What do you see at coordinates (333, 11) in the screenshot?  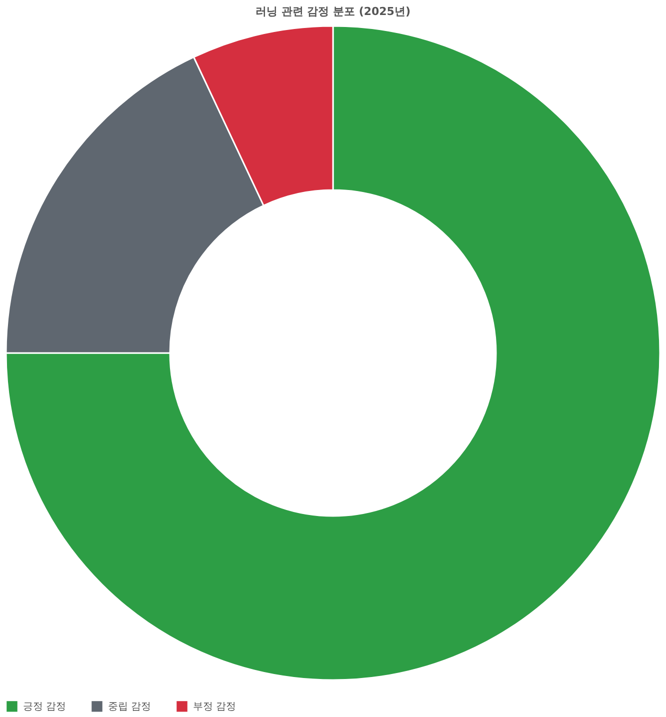 I see `chart-title: 러닝 관련 감정 분포 (2025년)` at bounding box center [333, 11].